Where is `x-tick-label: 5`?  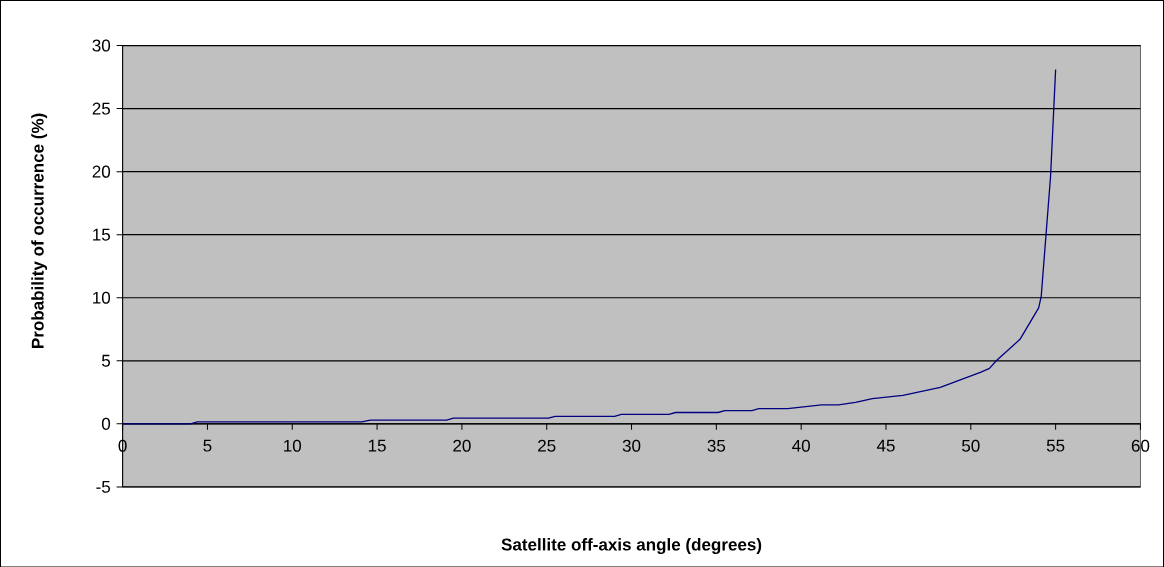 x-tick-label: 5 is located at coordinates (207, 445).